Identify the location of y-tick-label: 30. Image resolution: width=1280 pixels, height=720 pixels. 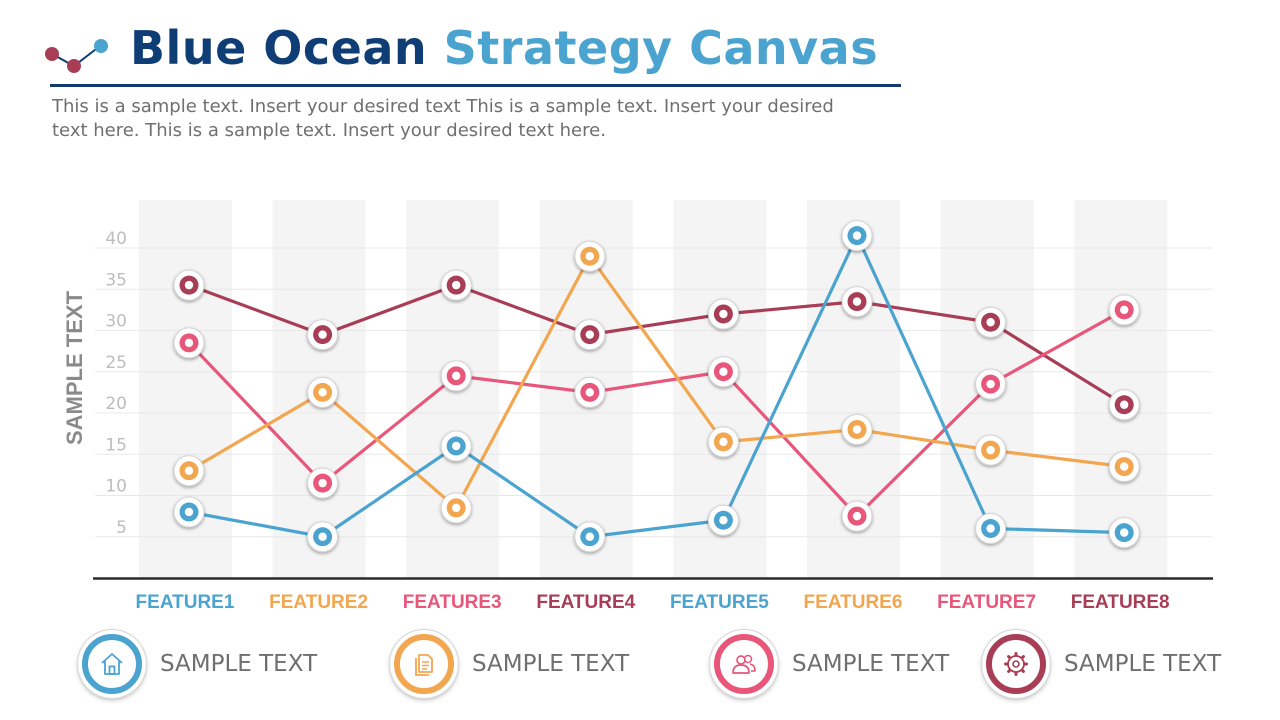
(116, 322).